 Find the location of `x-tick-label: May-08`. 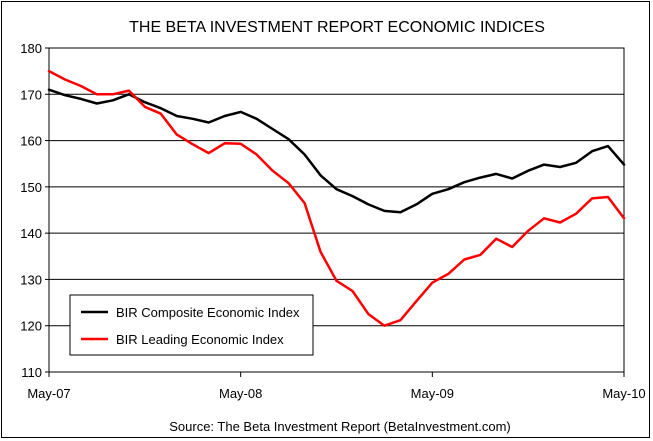

x-tick-label: May-08 is located at coordinates (240, 393).